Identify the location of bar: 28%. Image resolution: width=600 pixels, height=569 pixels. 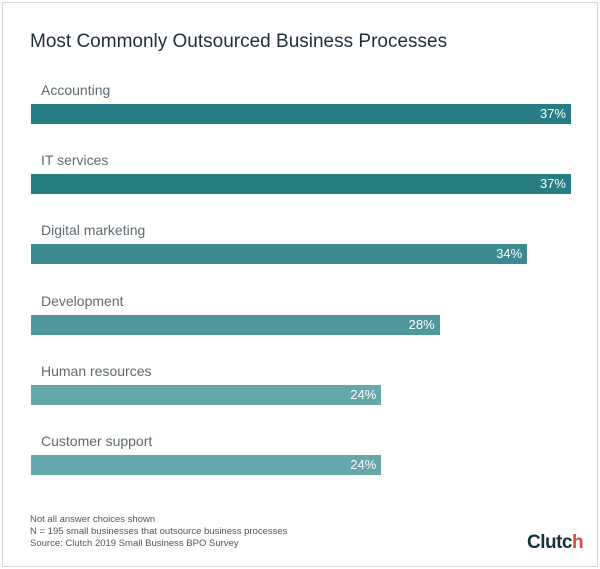
(235, 325).